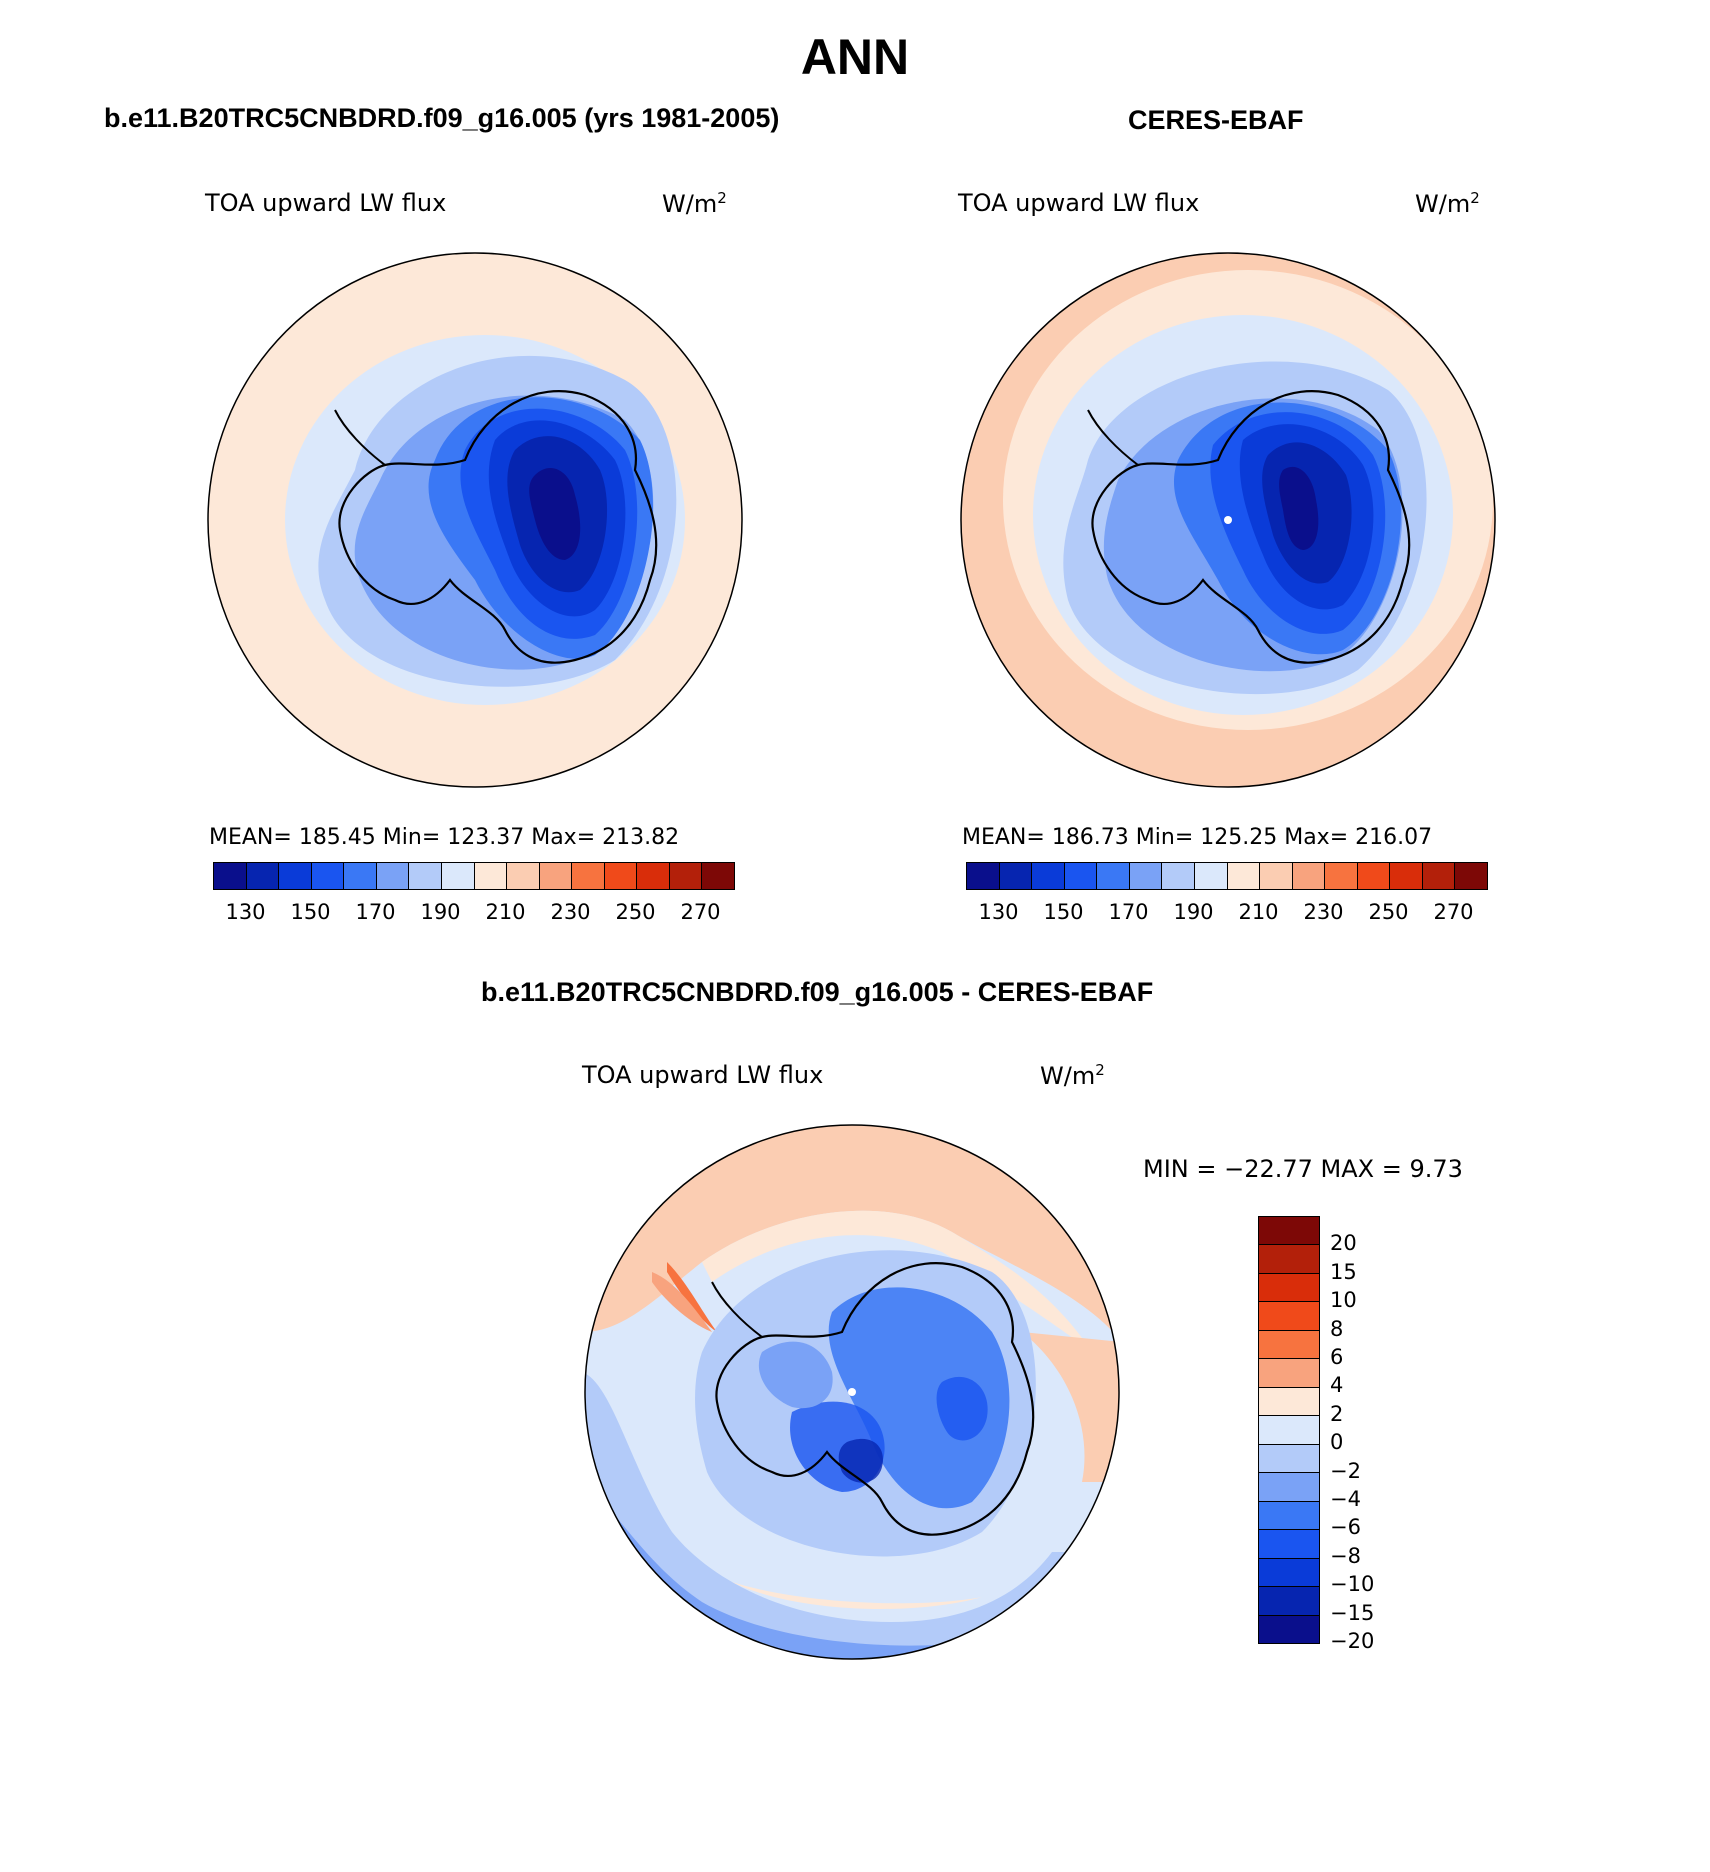  What do you see at coordinates (1345, 1555) in the screenshot?
I see `colorbar-tick-label: −8` at bounding box center [1345, 1555].